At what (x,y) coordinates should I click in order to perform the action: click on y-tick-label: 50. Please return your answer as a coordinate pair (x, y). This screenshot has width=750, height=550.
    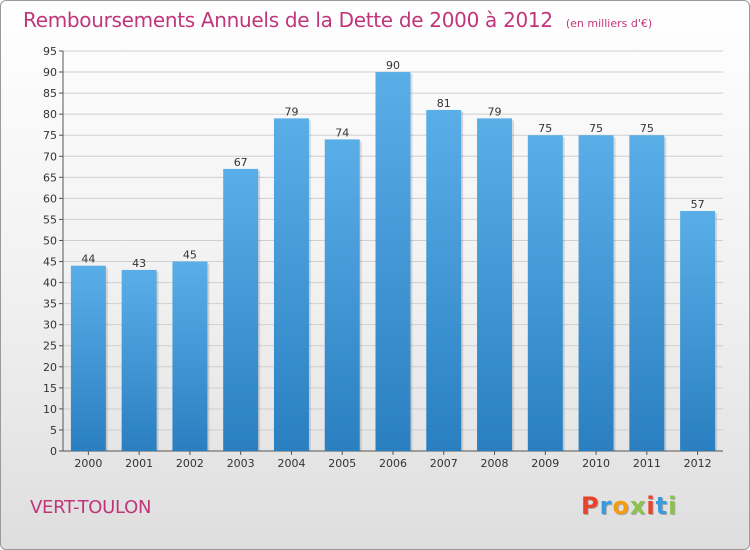
    Looking at the image, I should click on (50, 240).